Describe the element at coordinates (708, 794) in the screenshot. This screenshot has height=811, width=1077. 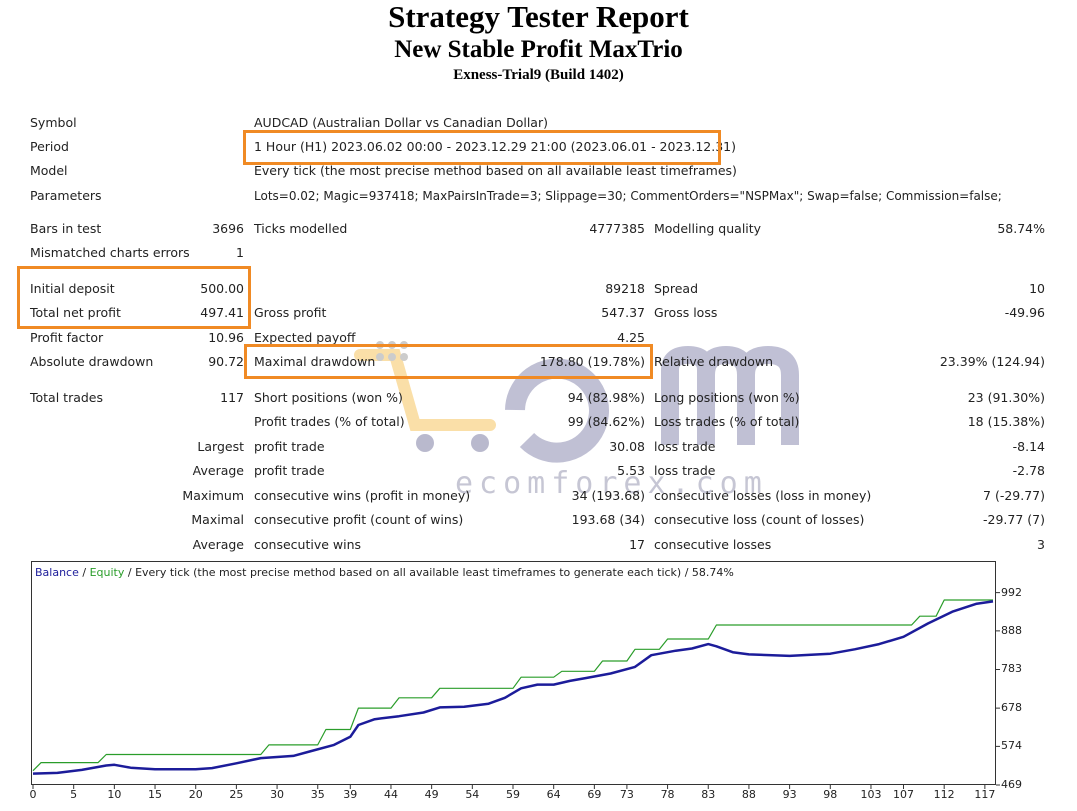
I see `x-tick-label: 83` at that location.